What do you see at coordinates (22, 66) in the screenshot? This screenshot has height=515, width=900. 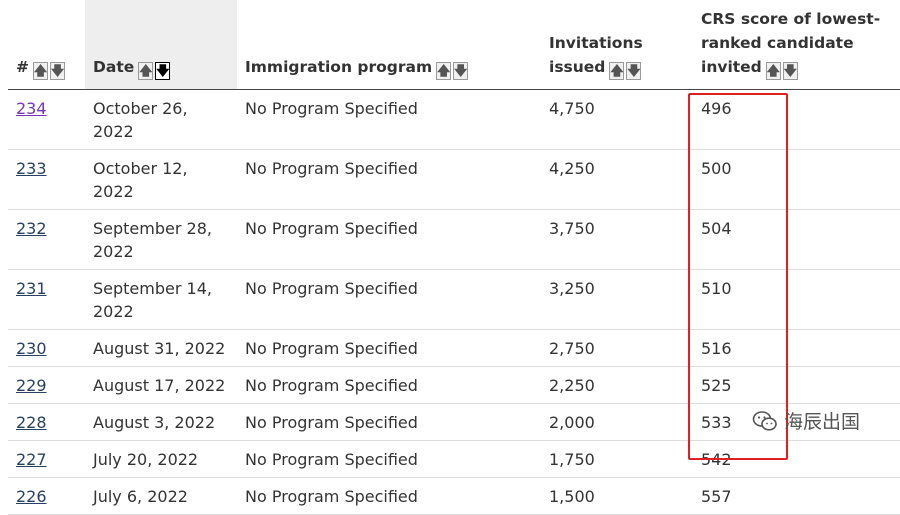 I see `header-number-label: #` at bounding box center [22, 66].